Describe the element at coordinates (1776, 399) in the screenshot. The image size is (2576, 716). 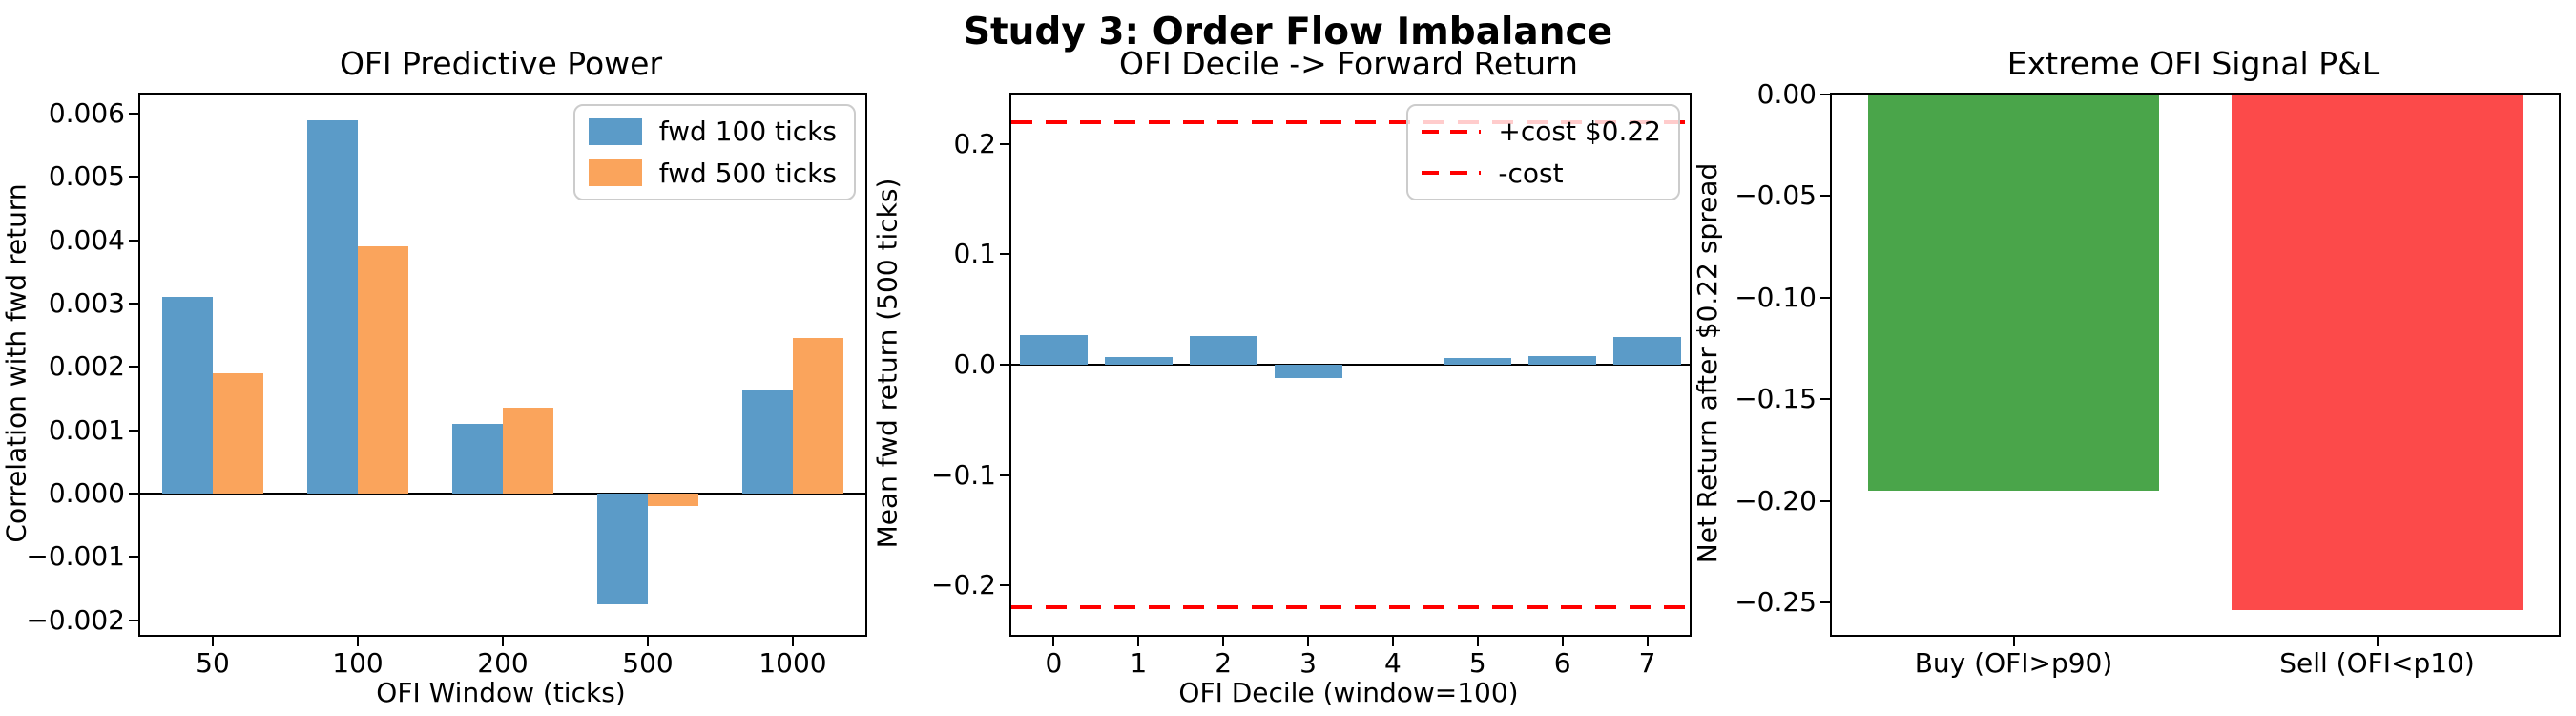
I see `y-tick-label: −0.15` at that location.